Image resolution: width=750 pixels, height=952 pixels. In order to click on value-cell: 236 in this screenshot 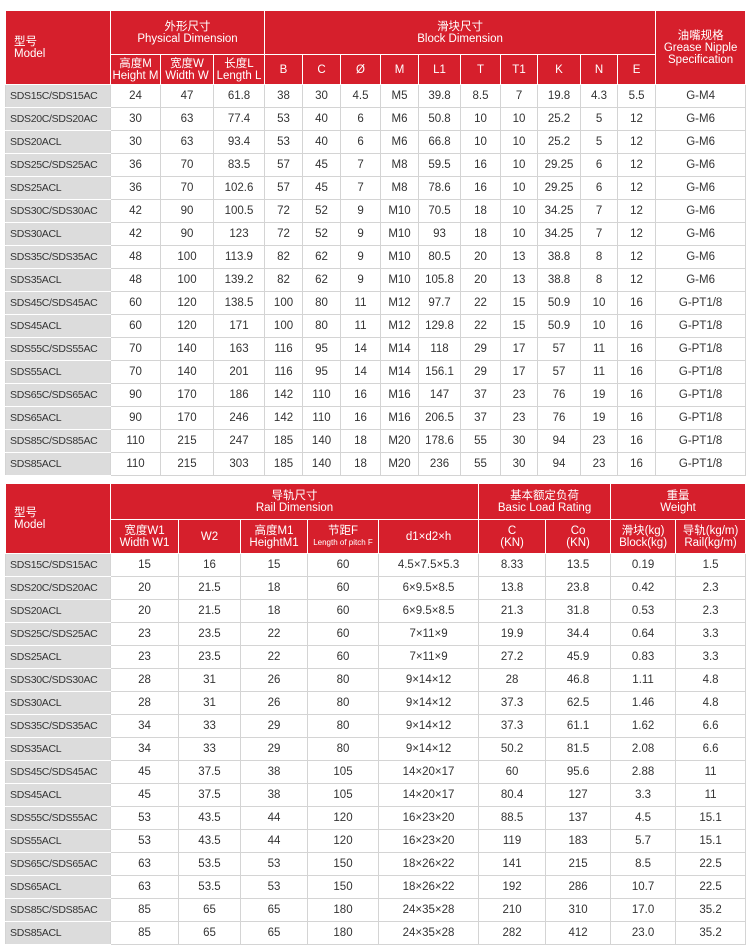, I will do `click(440, 464)`.